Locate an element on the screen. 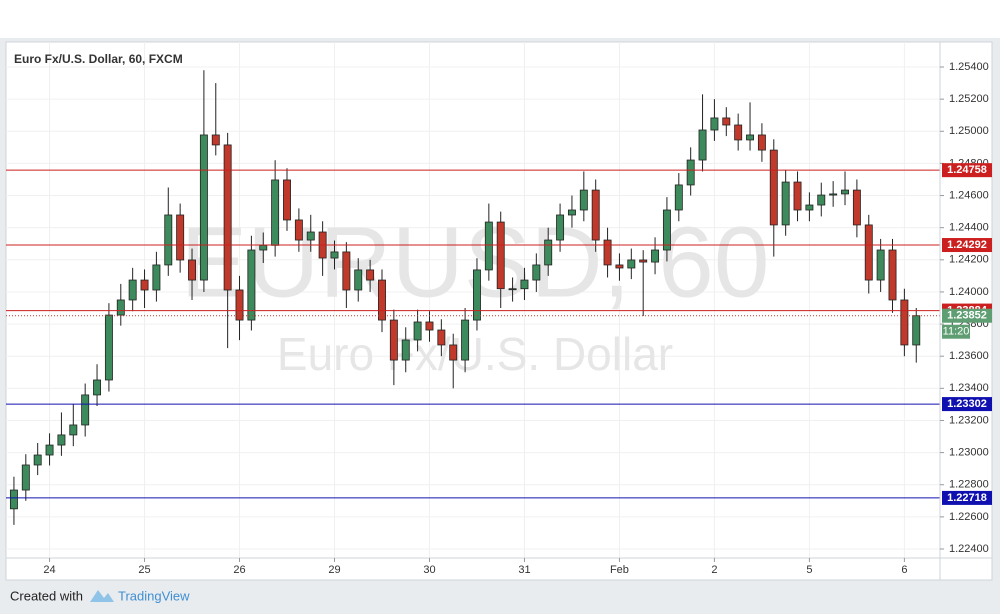 The height and width of the screenshot is (614, 1000). last-price-box is located at coordinates (967, 315).